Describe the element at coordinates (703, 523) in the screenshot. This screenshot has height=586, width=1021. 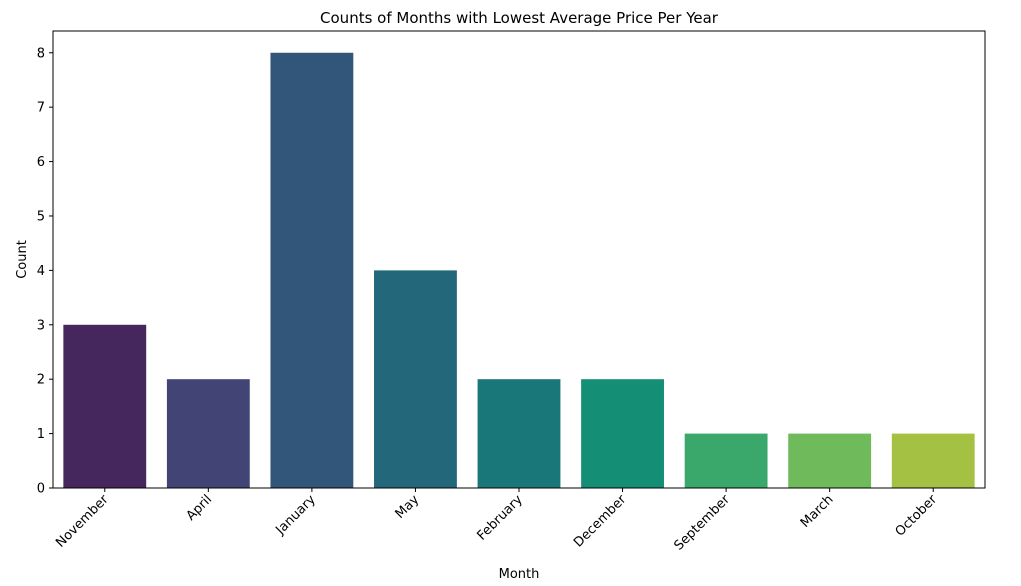
I see `x-tick-label: September` at that location.